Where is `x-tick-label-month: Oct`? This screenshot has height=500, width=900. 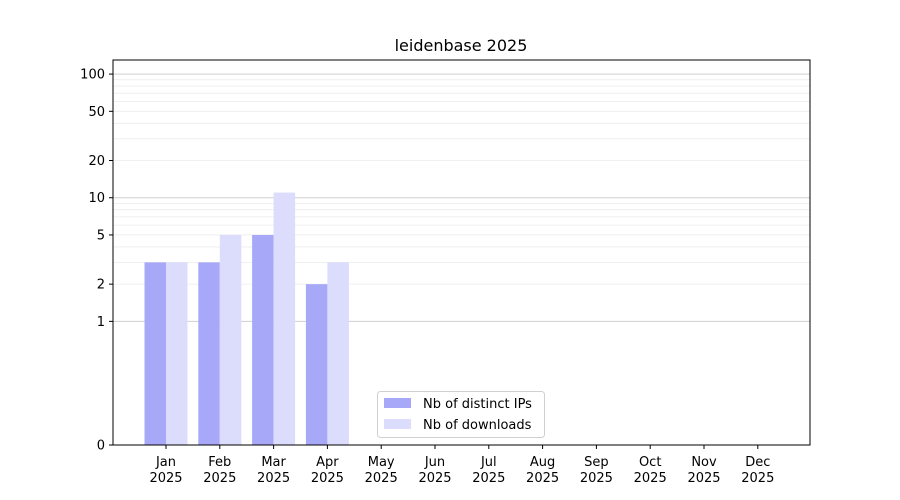
x-tick-label-month: Oct is located at coordinates (650, 462).